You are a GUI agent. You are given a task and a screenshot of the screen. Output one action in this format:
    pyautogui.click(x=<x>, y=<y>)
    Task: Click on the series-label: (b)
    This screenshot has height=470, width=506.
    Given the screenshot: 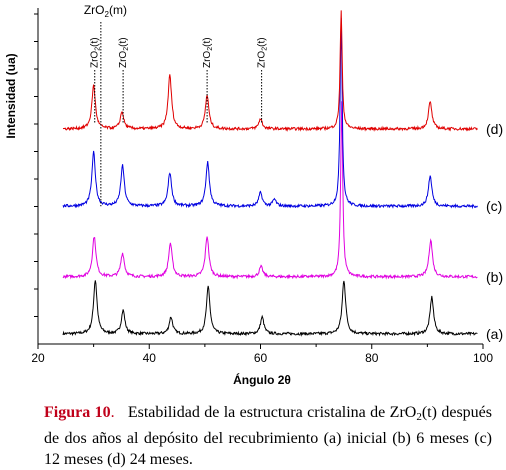 What is the action you would take?
    pyautogui.click(x=494, y=277)
    